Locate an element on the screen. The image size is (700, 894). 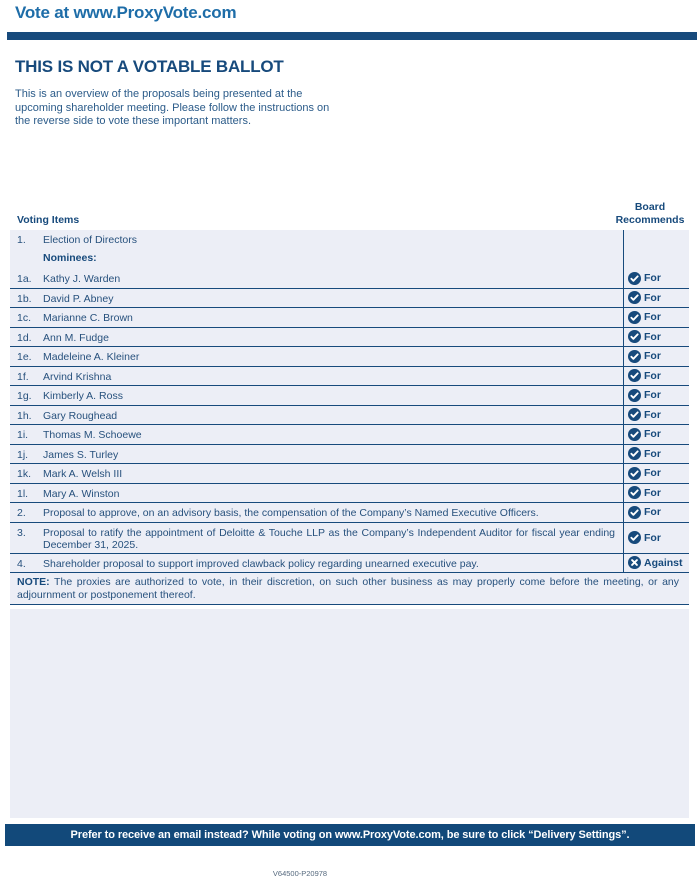
table-row: 1f. Arvind Krishna For is located at coordinates (349, 376).